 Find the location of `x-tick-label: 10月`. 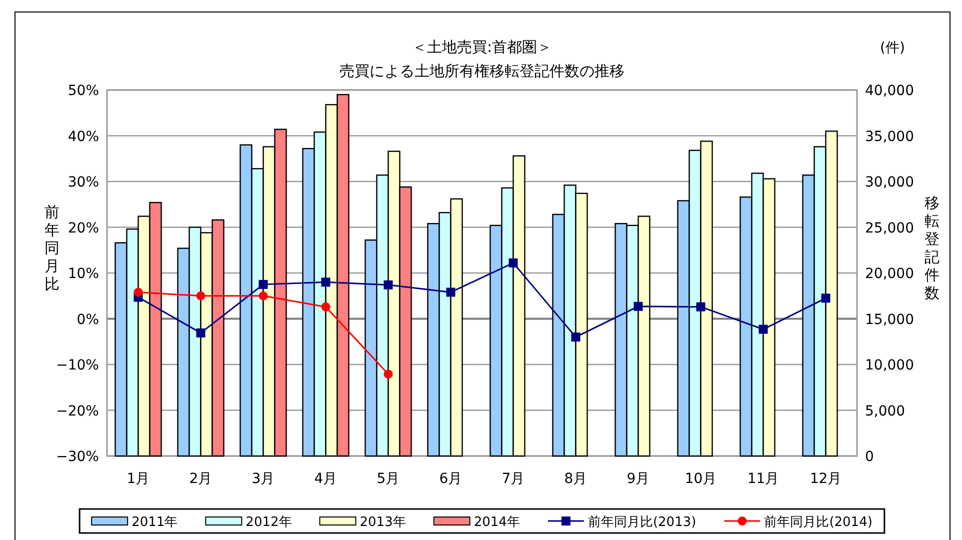

x-tick-label: 10月 is located at coordinates (700, 479).